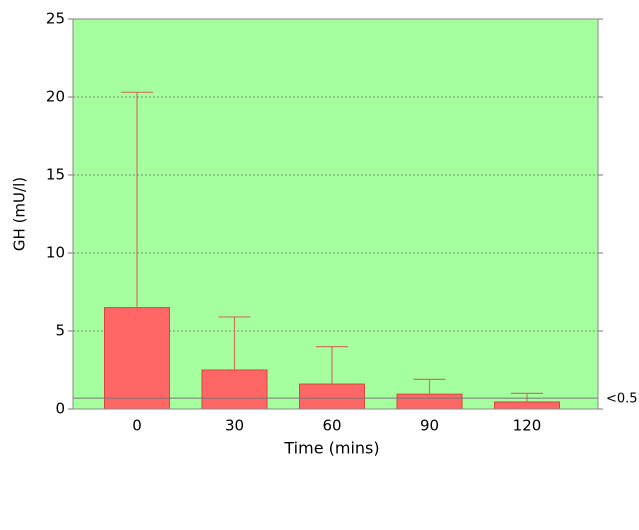 This screenshot has width=639, height=530. I want to click on y-axis-label: GH (mU/l), so click(20, 214).